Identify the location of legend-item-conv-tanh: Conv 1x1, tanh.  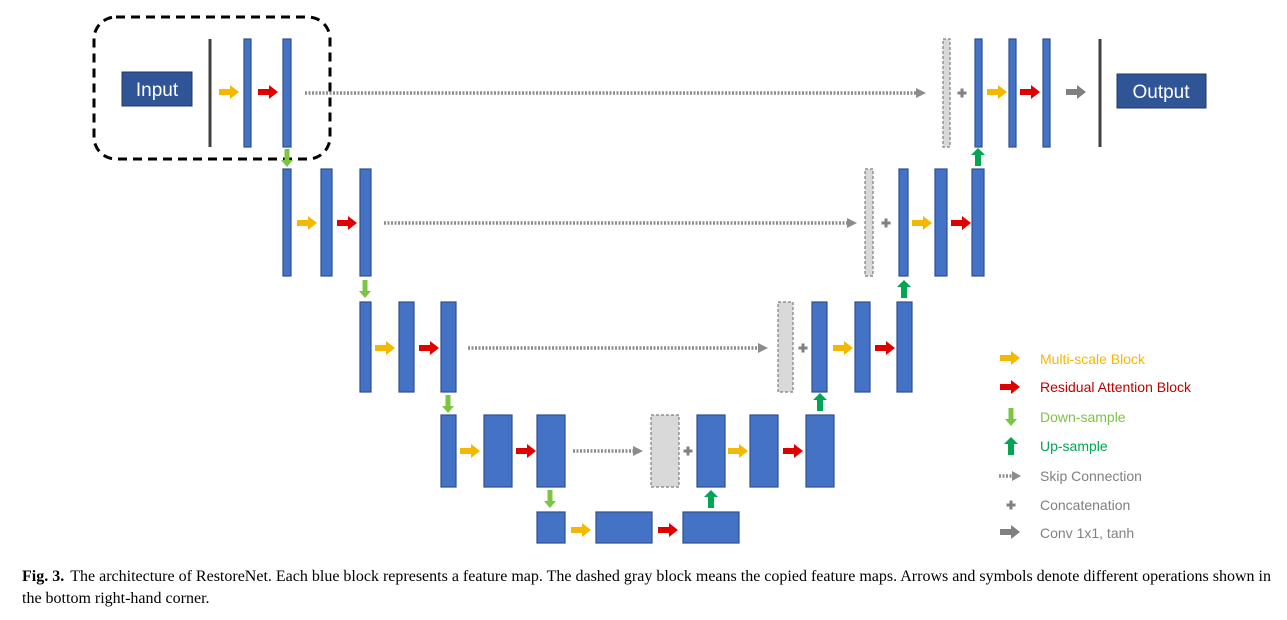
(1067, 533).